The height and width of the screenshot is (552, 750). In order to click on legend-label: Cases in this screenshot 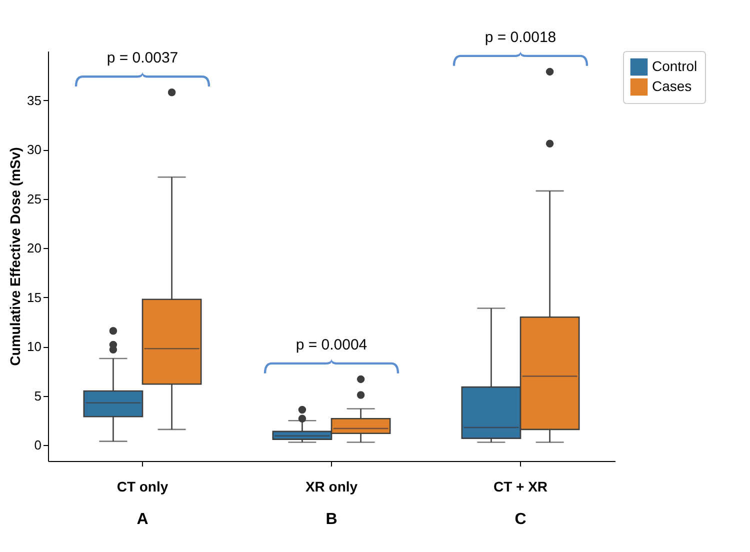, I will do `click(672, 86)`.